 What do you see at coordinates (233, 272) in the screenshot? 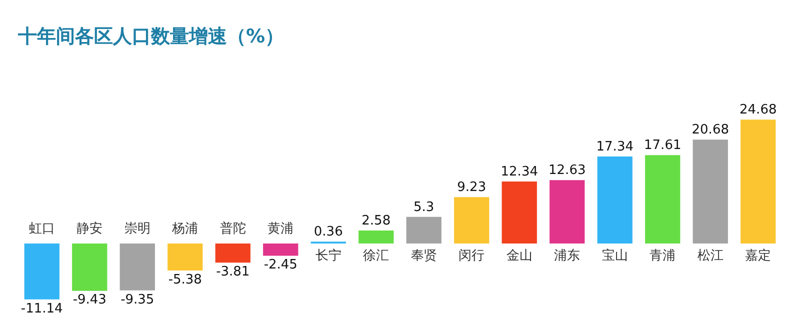
I see `data-label: -3.81` at bounding box center [233, 272].